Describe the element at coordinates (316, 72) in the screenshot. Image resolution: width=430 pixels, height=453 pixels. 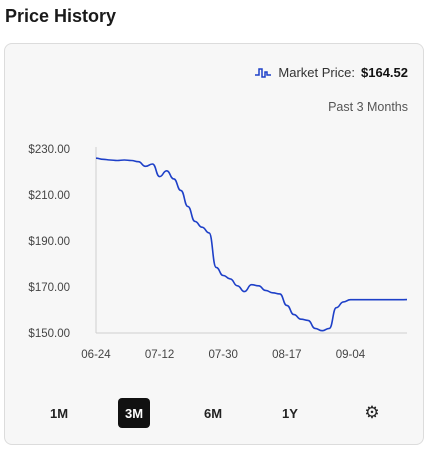
I see `market-price-label: Market Price:` at that location.